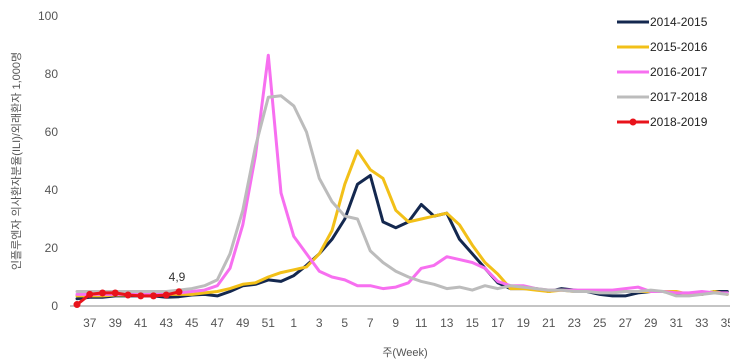  I want to click on x-tick-label: 35, so click(725, 323).